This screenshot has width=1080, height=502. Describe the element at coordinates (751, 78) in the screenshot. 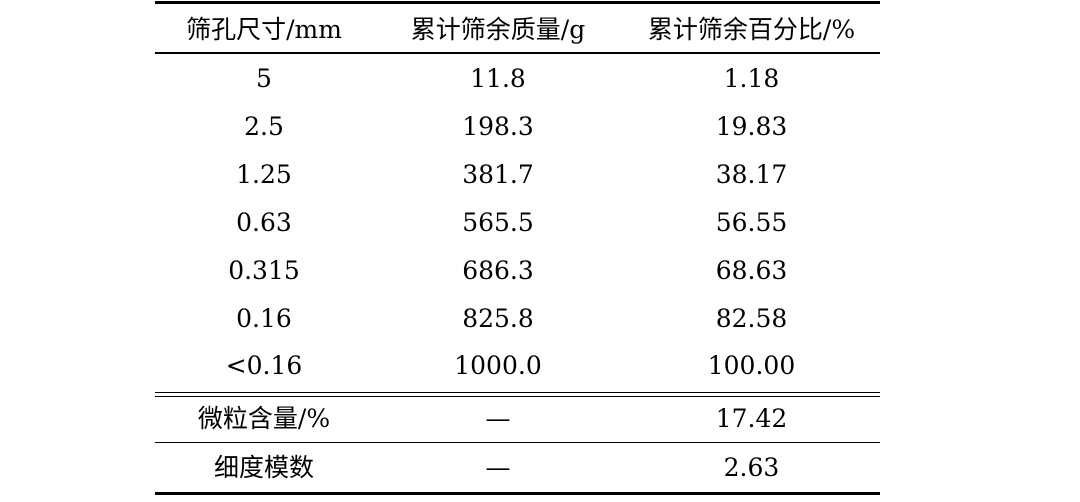

I see `cumulative-percent-cell: 1.18` at that location.